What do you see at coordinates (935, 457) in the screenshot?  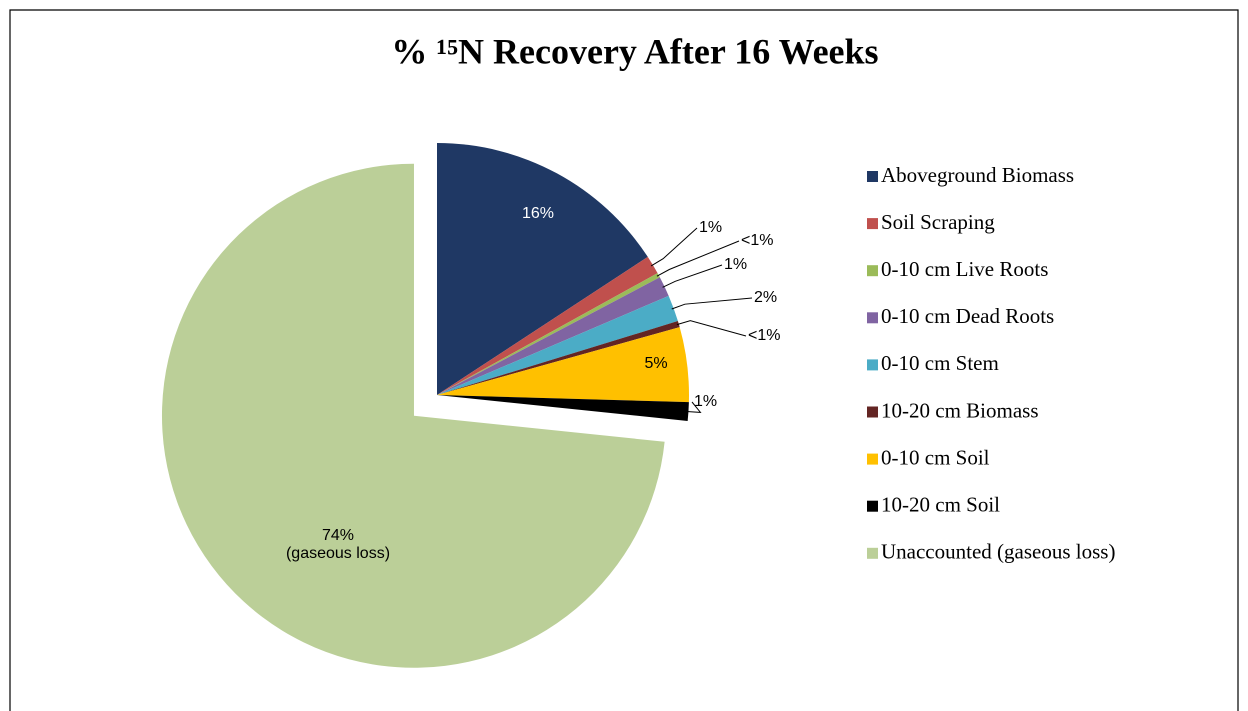 I see `legend-label: 0-10 cm Soil` at bounding box center [935, 457].